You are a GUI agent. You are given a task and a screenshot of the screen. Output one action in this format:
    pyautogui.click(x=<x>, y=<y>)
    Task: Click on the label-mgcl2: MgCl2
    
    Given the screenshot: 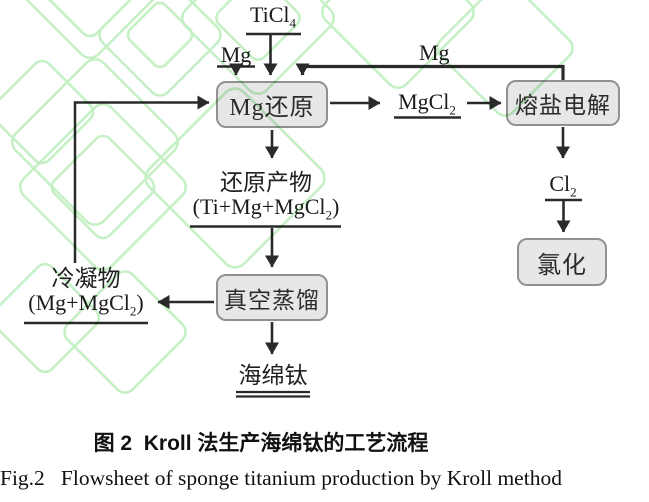 What is the action you would take?
    pyautogui.click(x=427, y=103)
    